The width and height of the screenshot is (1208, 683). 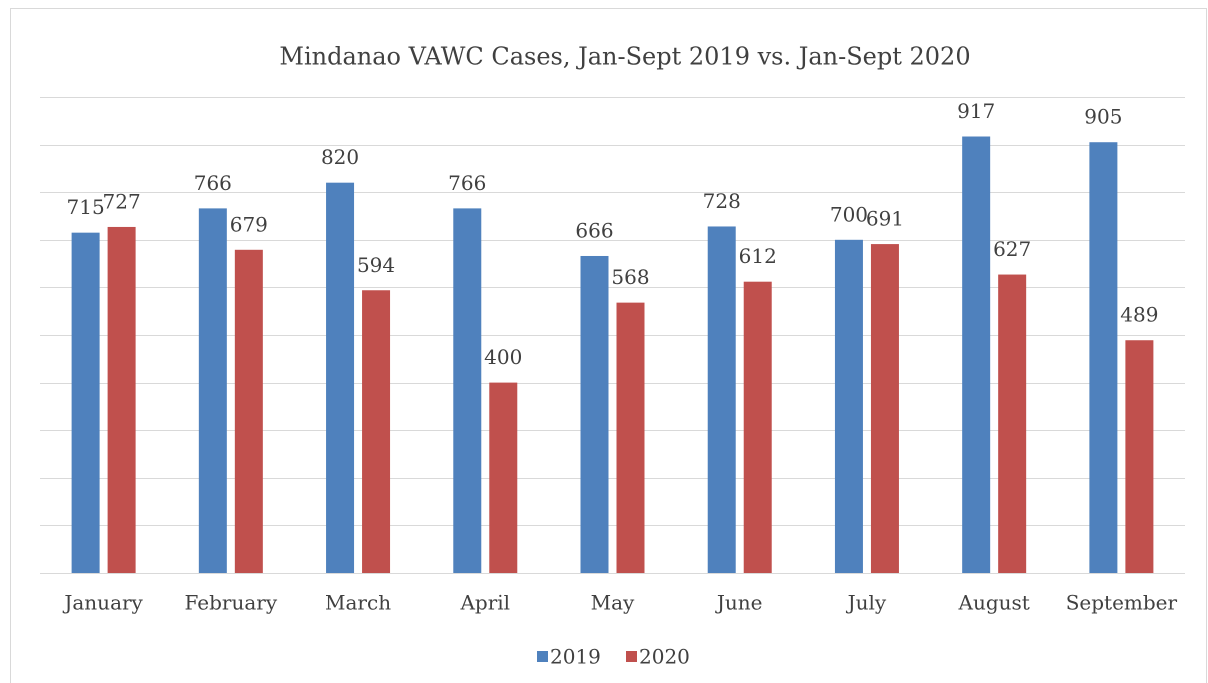 I want to click on data-label: 905, so click(x=1103, y=117).